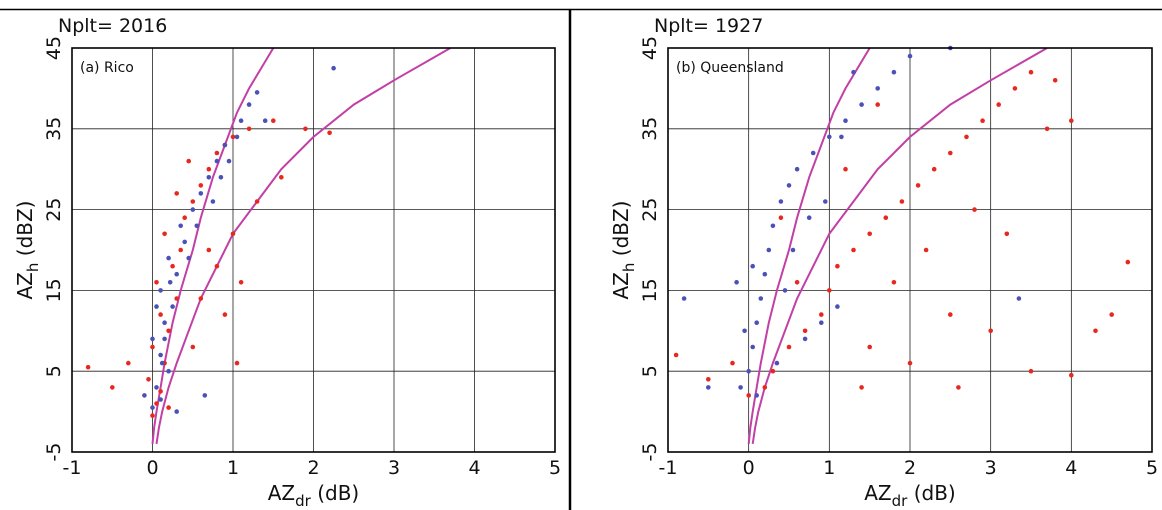 Image resolution: width=1162 pixels, height=510 pixels. Describe the element at coordinates (27, 250) in the screenshot. I see `y-axis-label: AZh (dBZ)` at that location.